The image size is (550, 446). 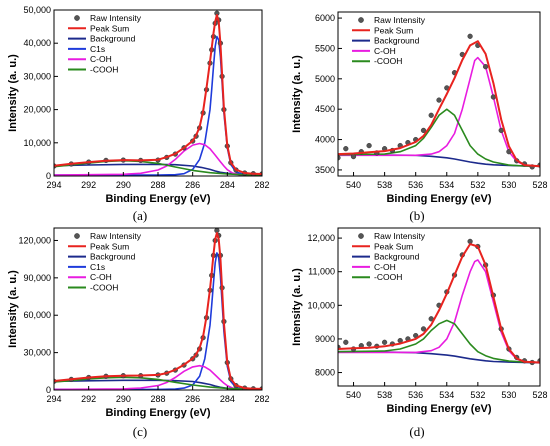 I want to click on y-tick-label: 5000, so click(x=325, y=79).